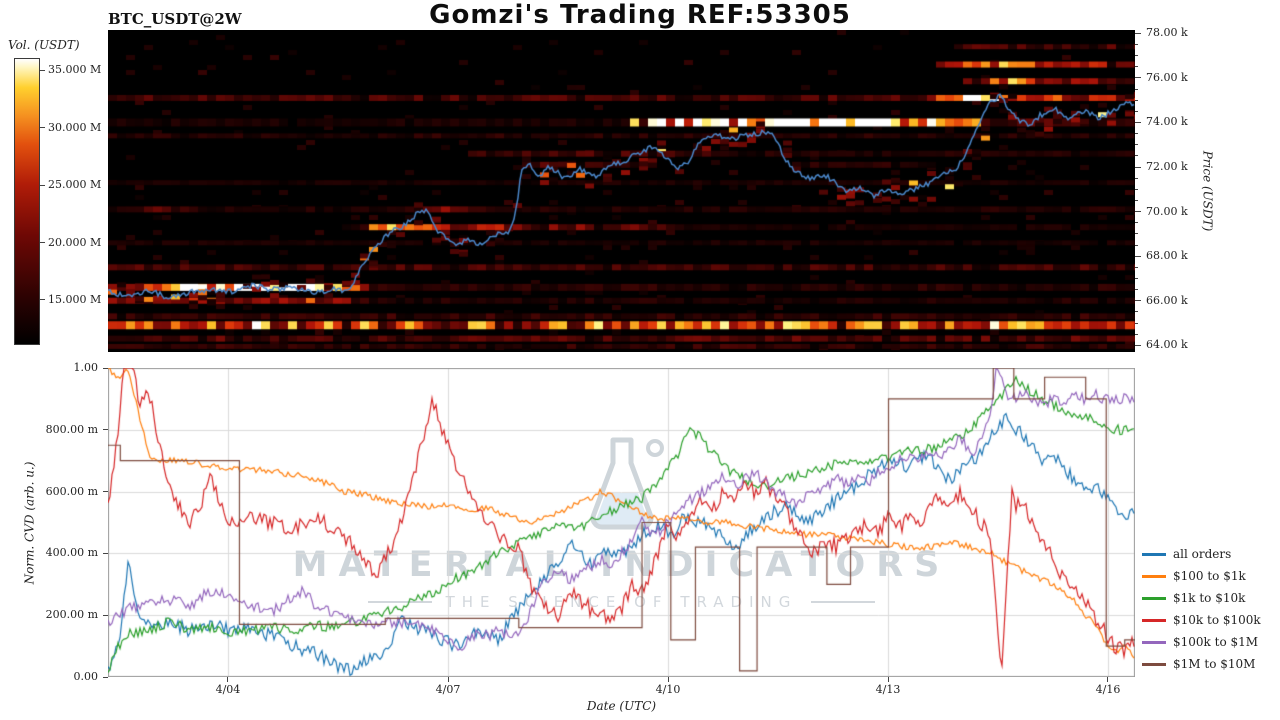 This screenshot has width=1280, height=720. I want to click on legend-label: $1k to $10k, so click(1209, 598).